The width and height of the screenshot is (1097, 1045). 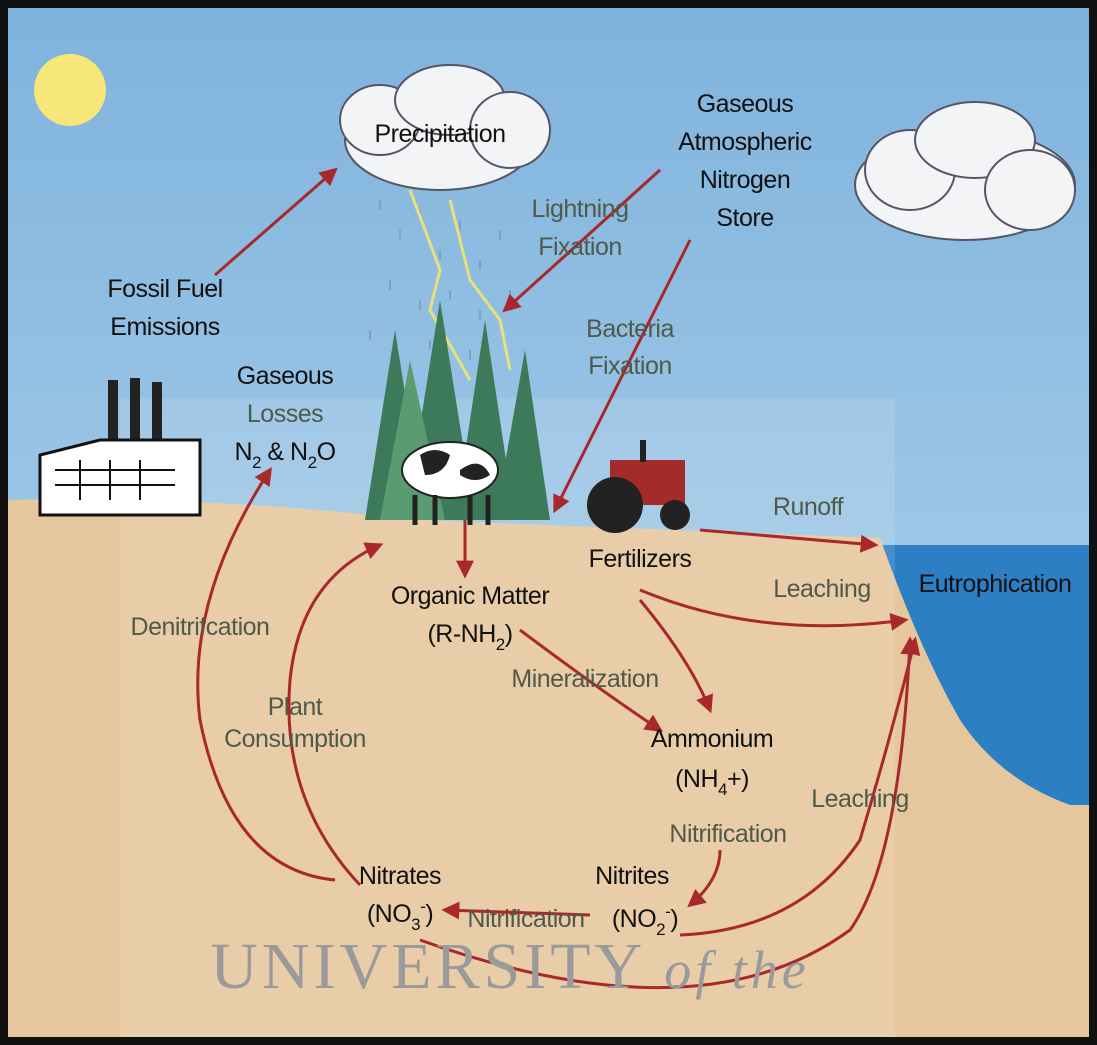 I want to click on text: N, so click(x=243, y=452).